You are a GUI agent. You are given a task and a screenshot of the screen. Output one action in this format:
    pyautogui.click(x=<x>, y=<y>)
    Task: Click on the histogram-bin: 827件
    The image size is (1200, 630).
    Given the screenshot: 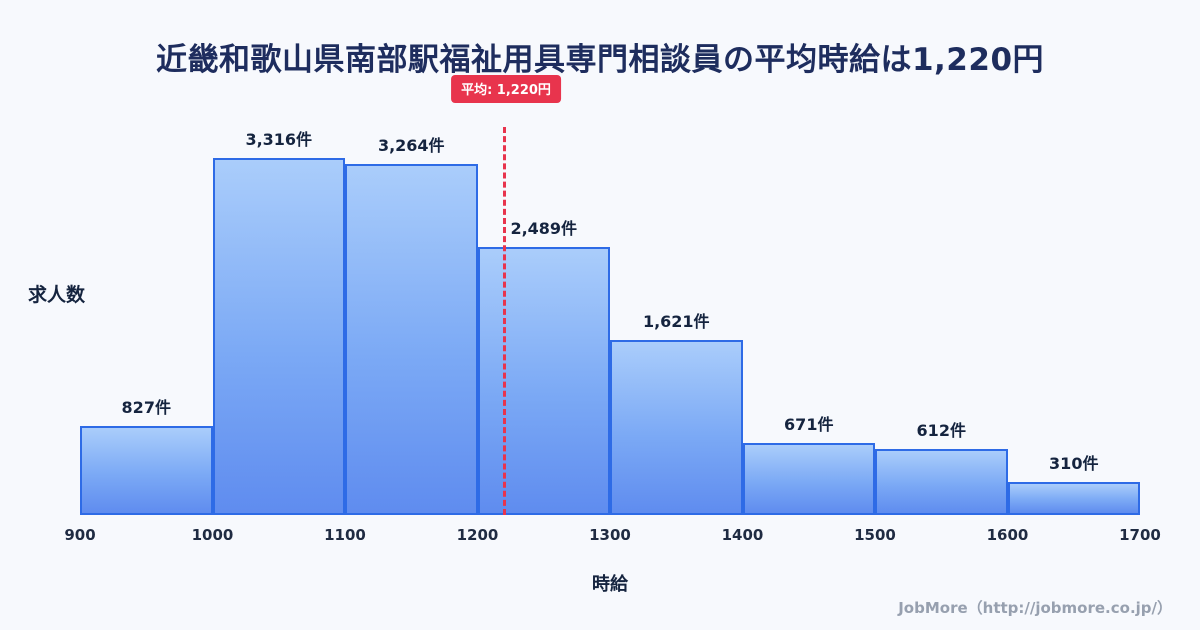 What is the action you would take?
    pyautogui.click(x=146, y=336)
    